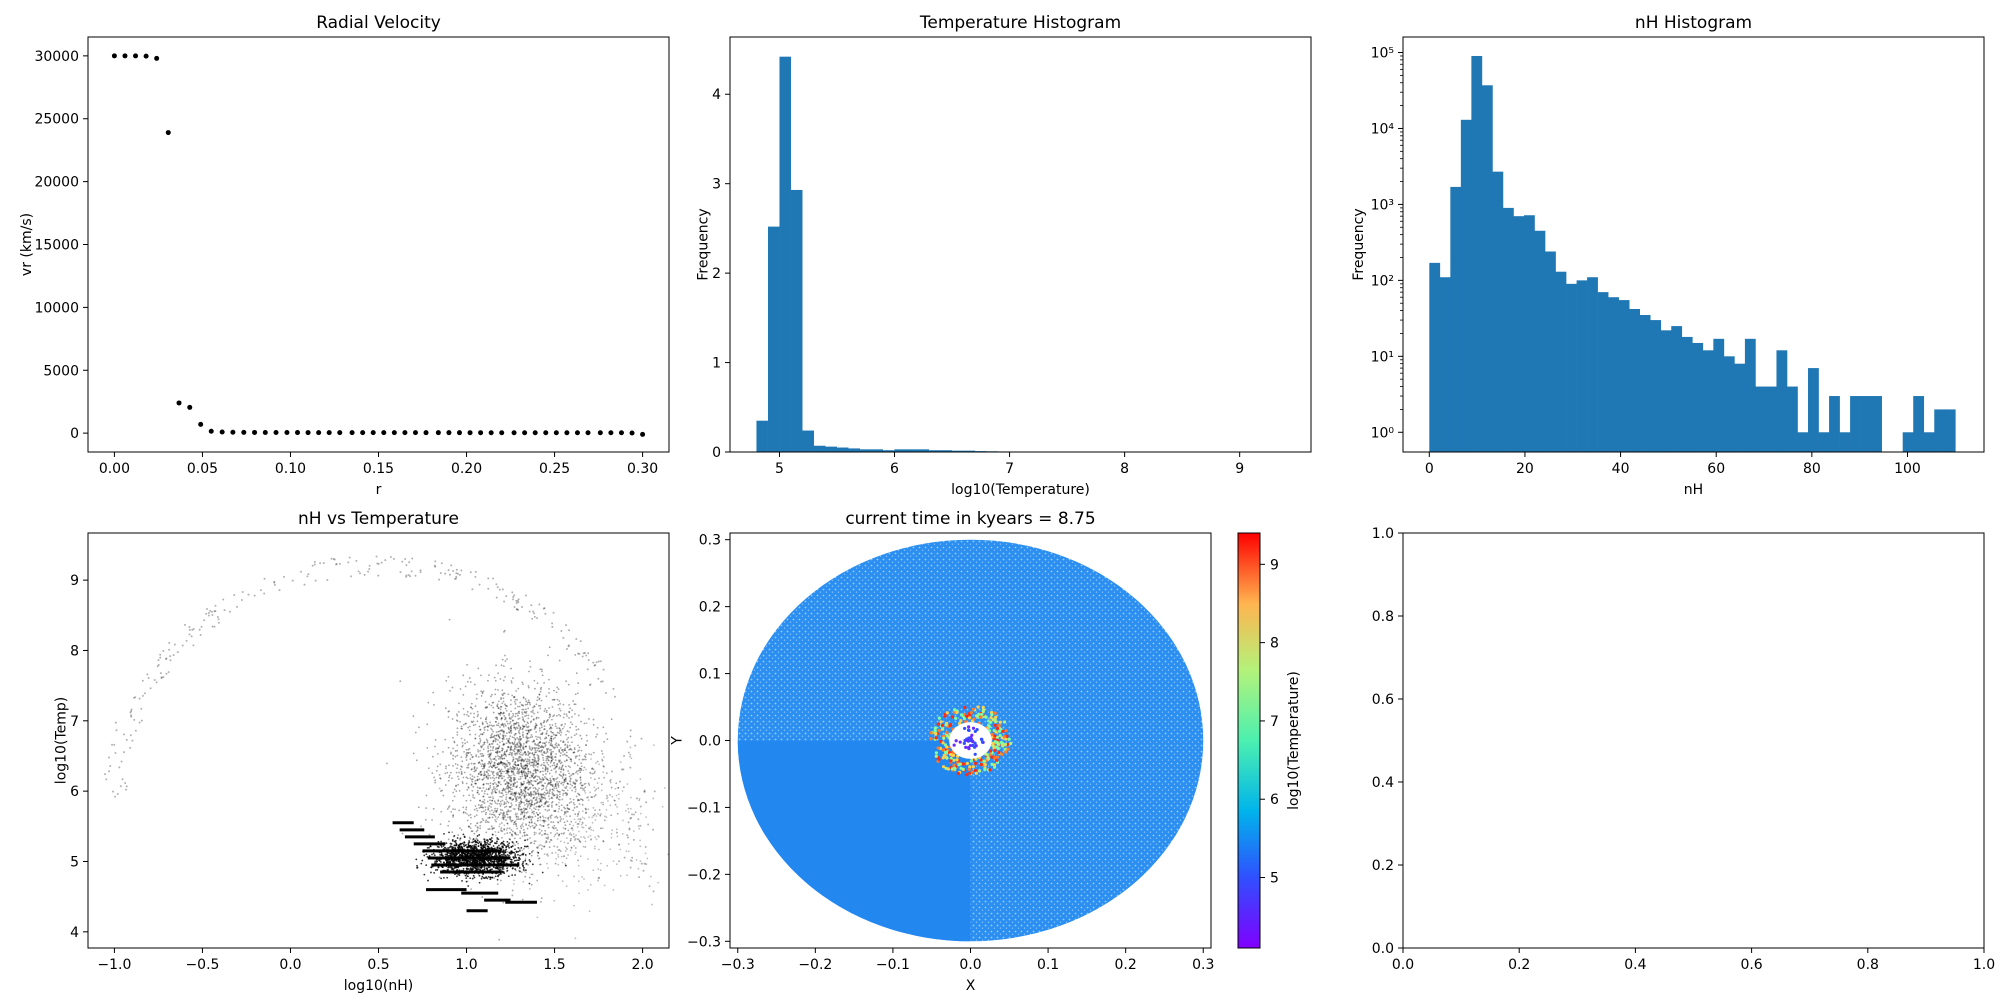 This screenshot has width=2000, height=1000. I want to click on y-tick-label: 25000, so click(56, 120).